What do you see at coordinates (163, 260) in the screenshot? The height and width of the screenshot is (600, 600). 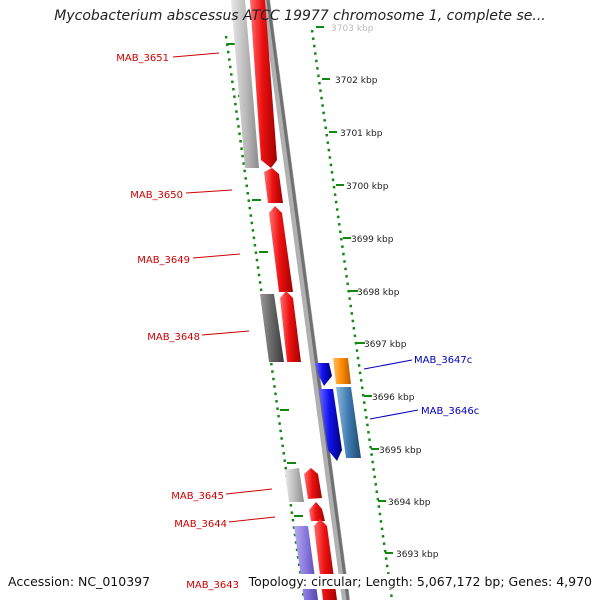 I see `gene-label-mab-3649: MAB_3649` at bounding box center [163, 260].